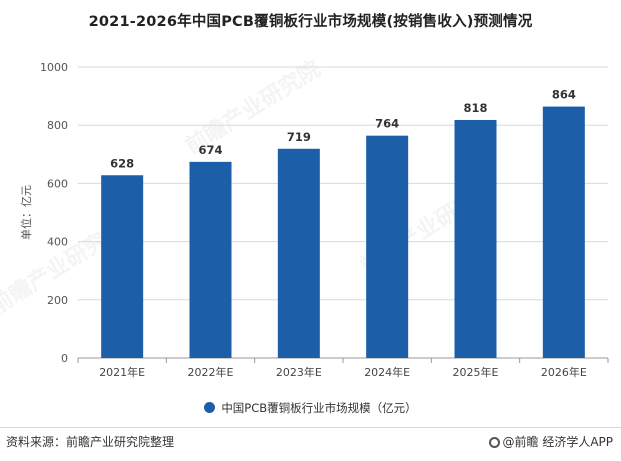 The image size is (621, 461). What do you see at coordinates (299, 137) in the screenshot?
I see `data-label: 719` at bounding box center [299, 137].